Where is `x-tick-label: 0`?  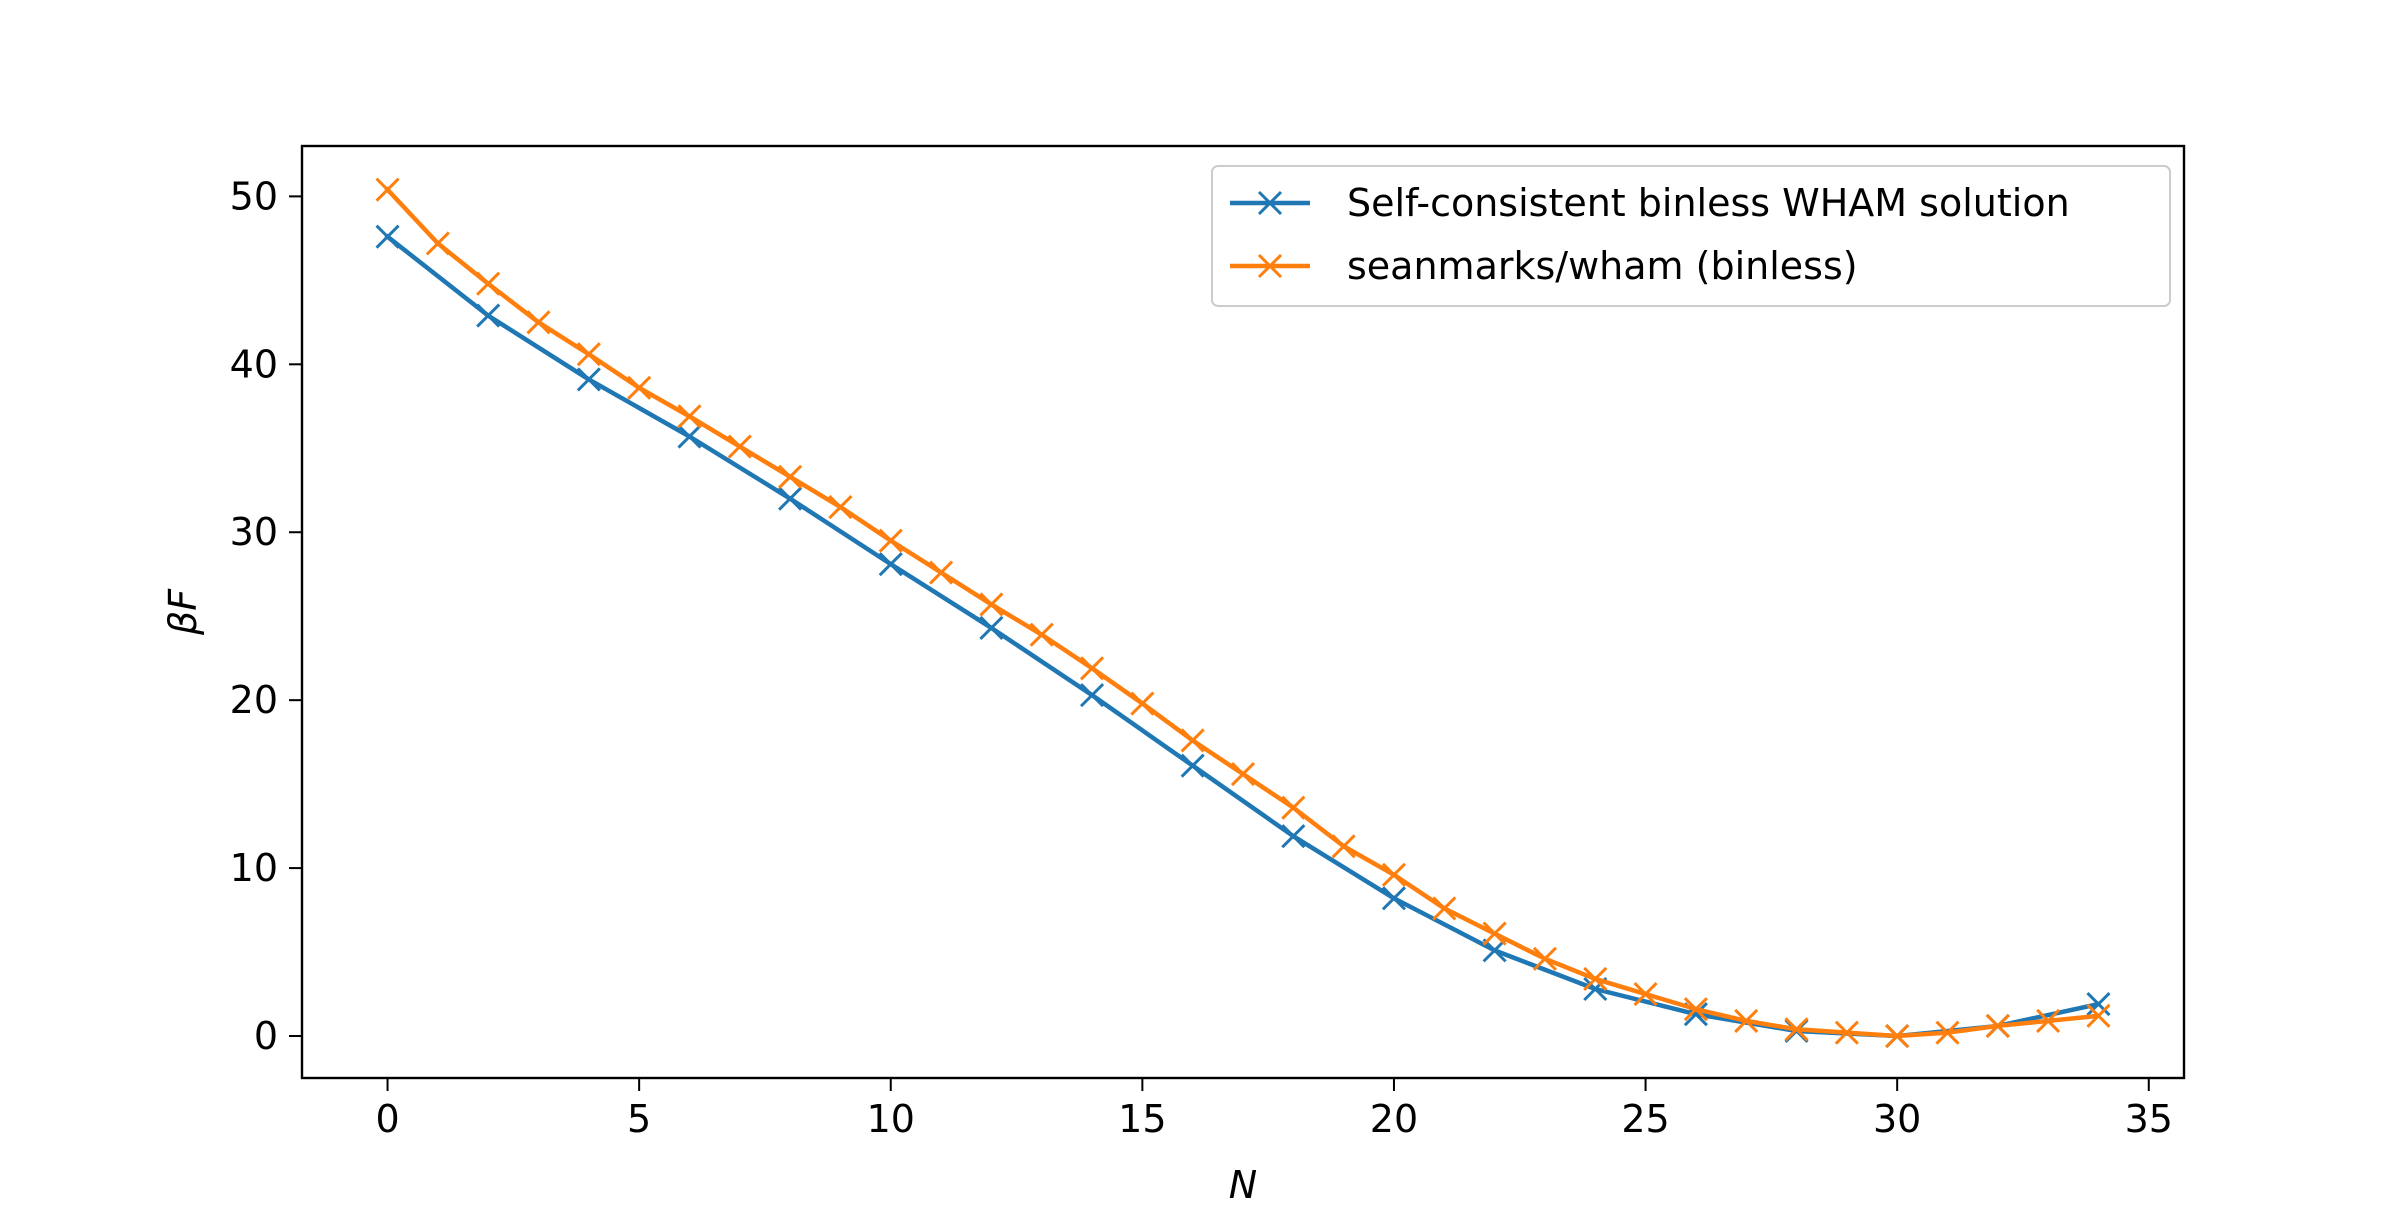 x-tick-label: 0 is located at coordinates (387, 1119).